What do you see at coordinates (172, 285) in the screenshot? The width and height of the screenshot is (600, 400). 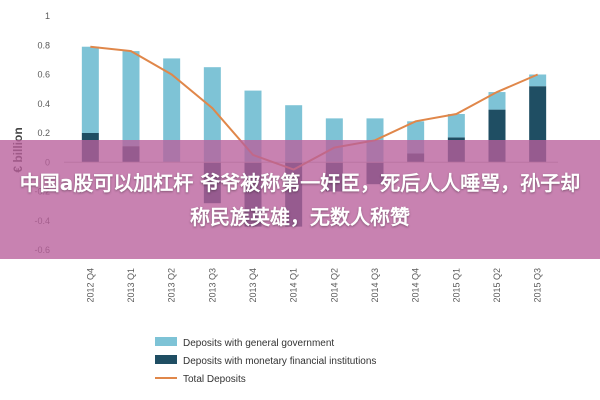 I see `x-tick-label: 2013 Q2` at bounding box center [172, 285].